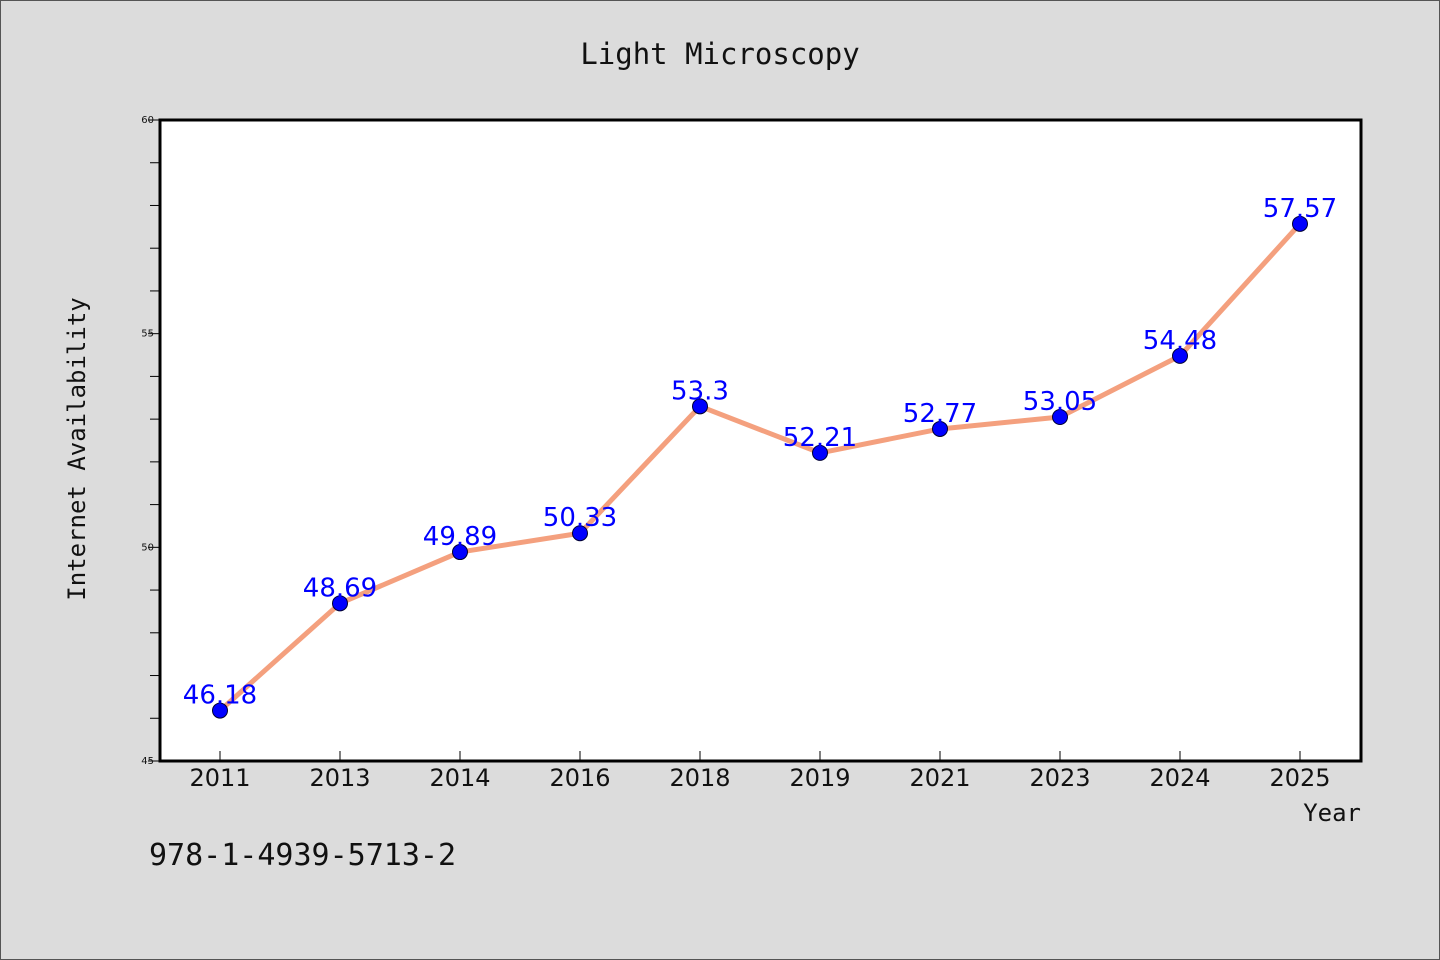 The image size is (1440, 960). I want to click on data-label: 52.21, so click(820, 438).